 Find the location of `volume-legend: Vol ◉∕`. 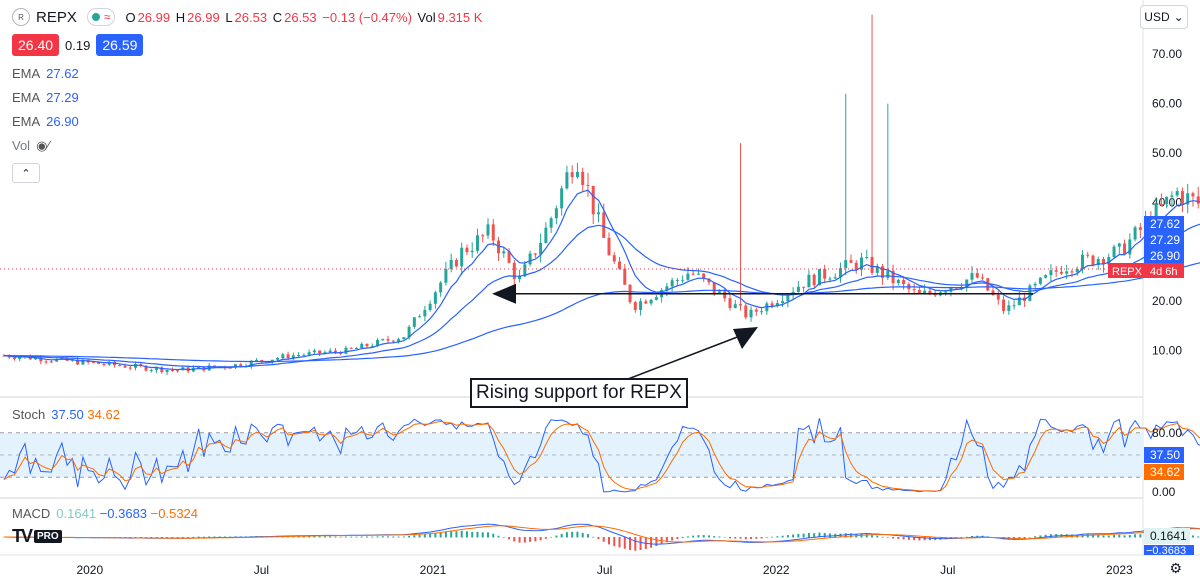

volume-legend: Vol ◉∕ is located at coordinates (31, 145).